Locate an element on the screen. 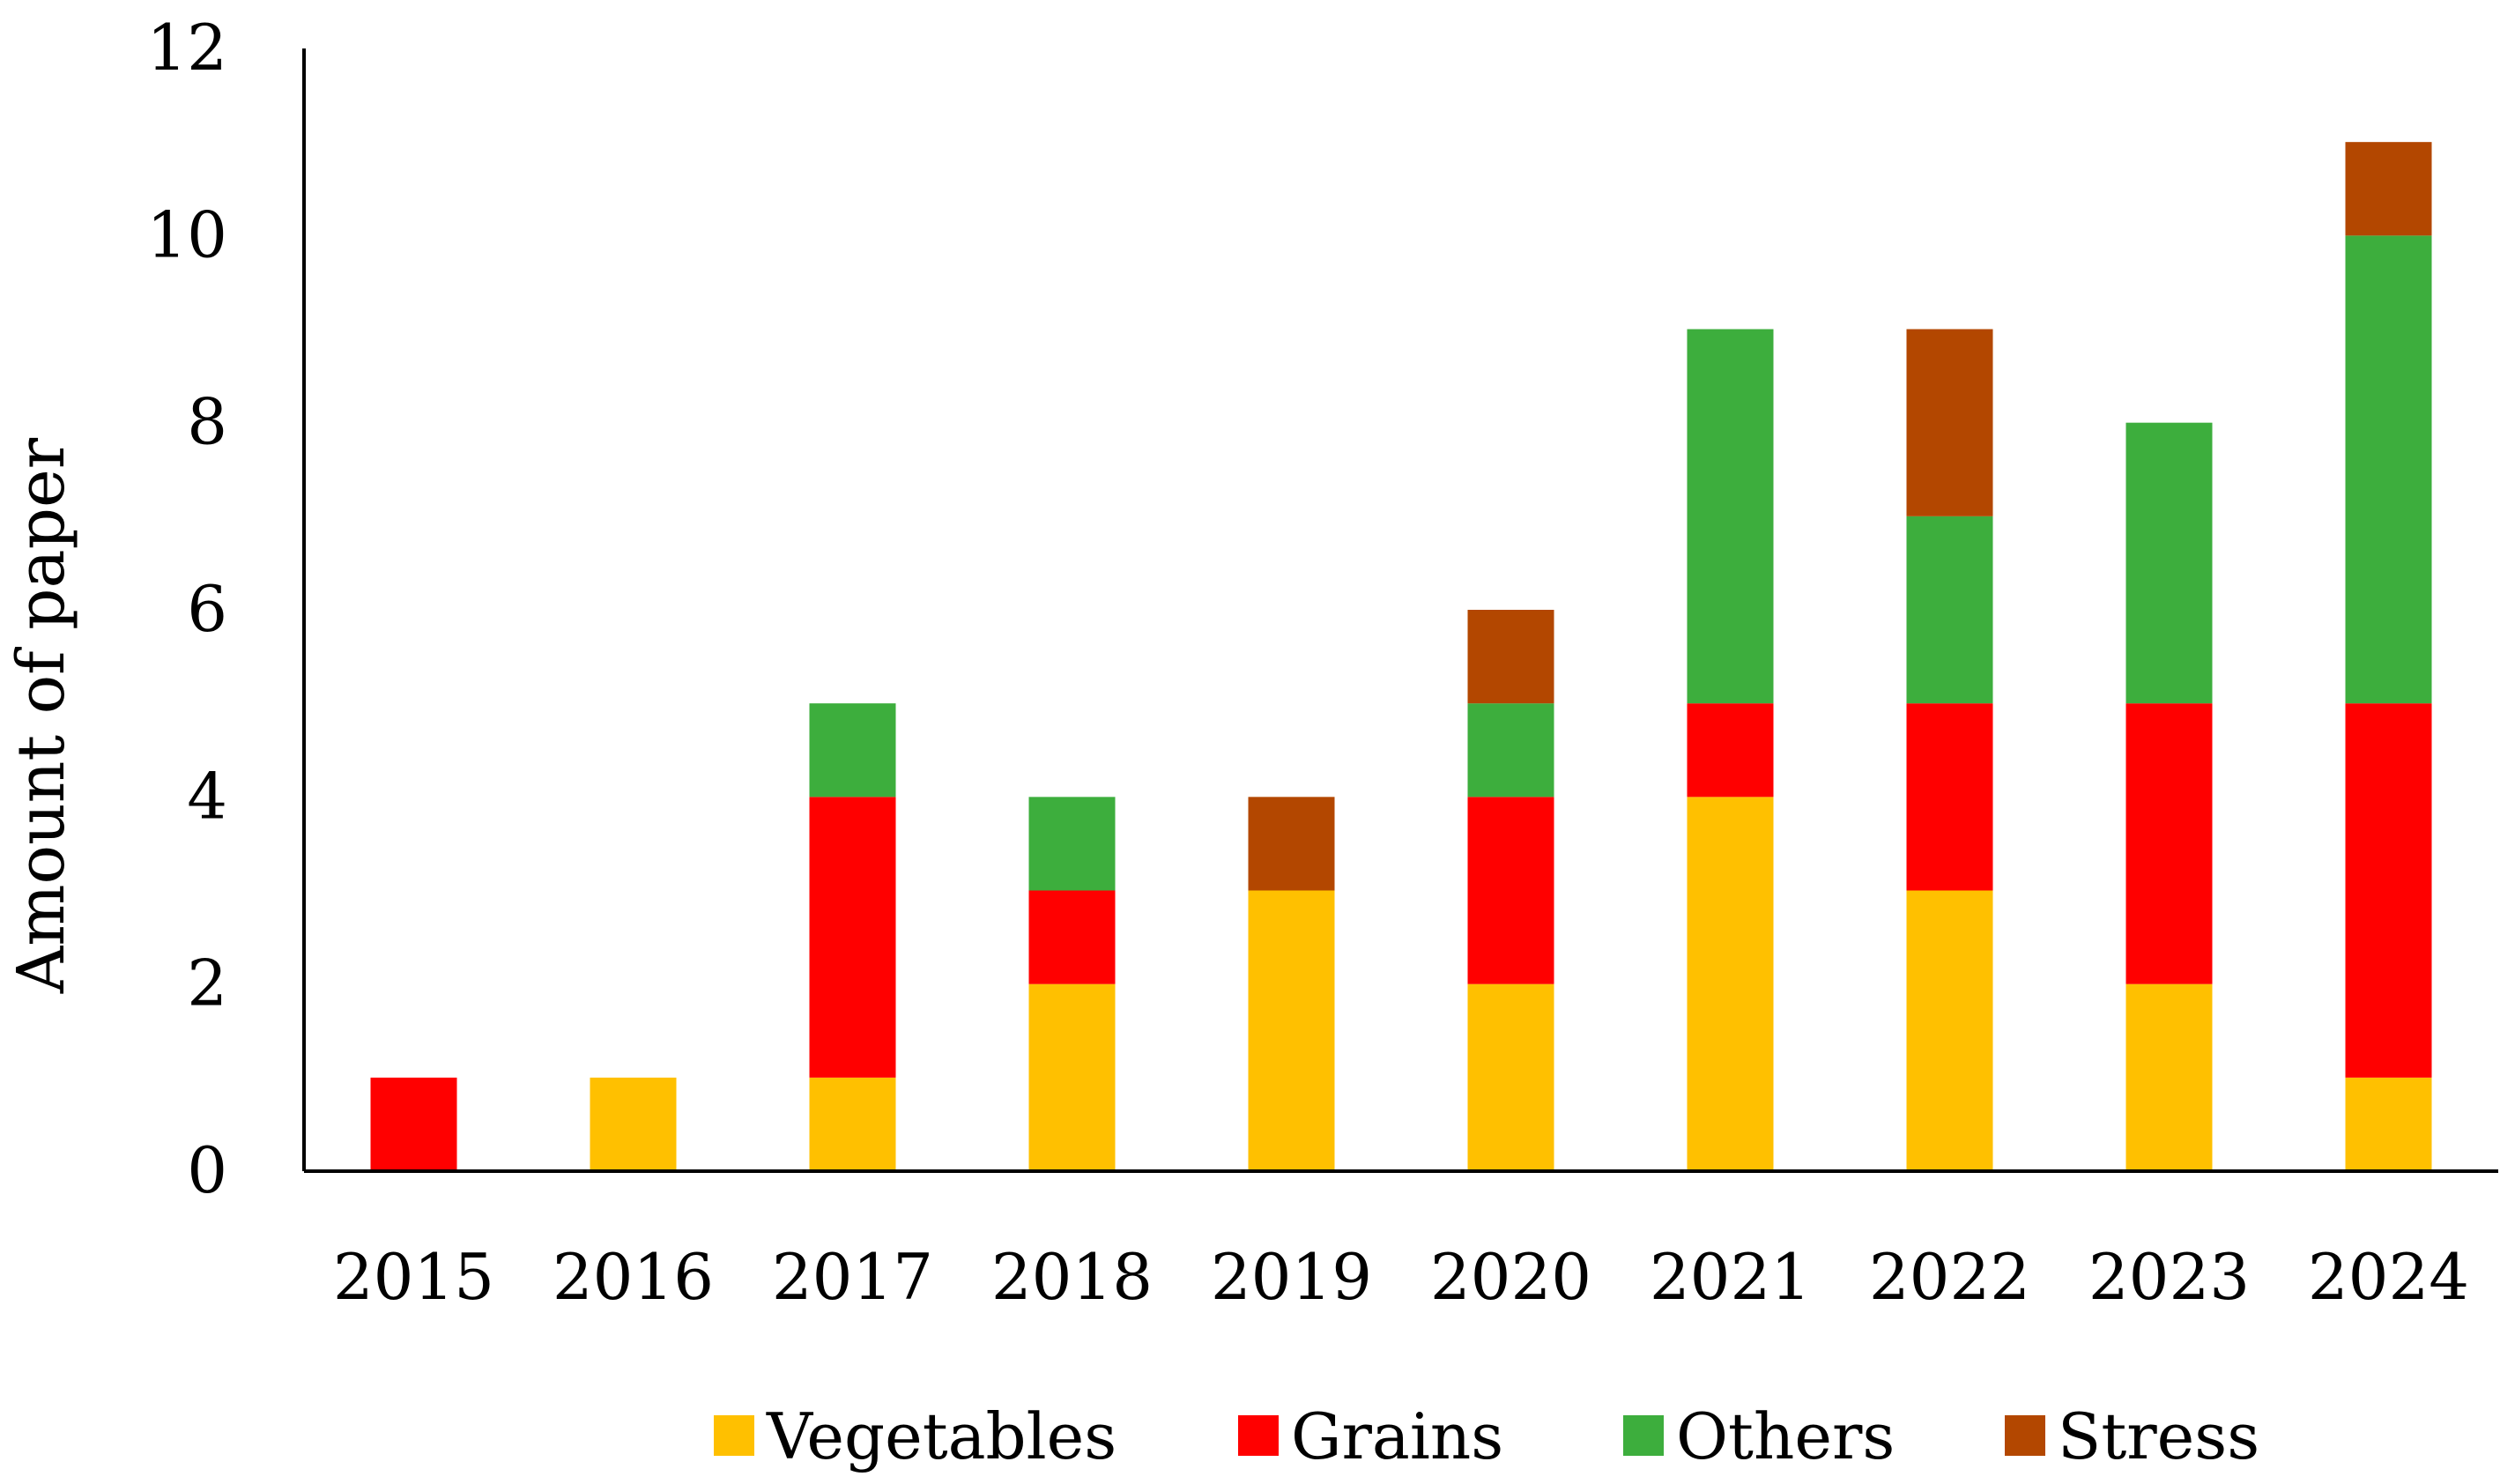 The image size is (2500, 1484). bar-stress-2019 is located at coordinates (1291, 844).